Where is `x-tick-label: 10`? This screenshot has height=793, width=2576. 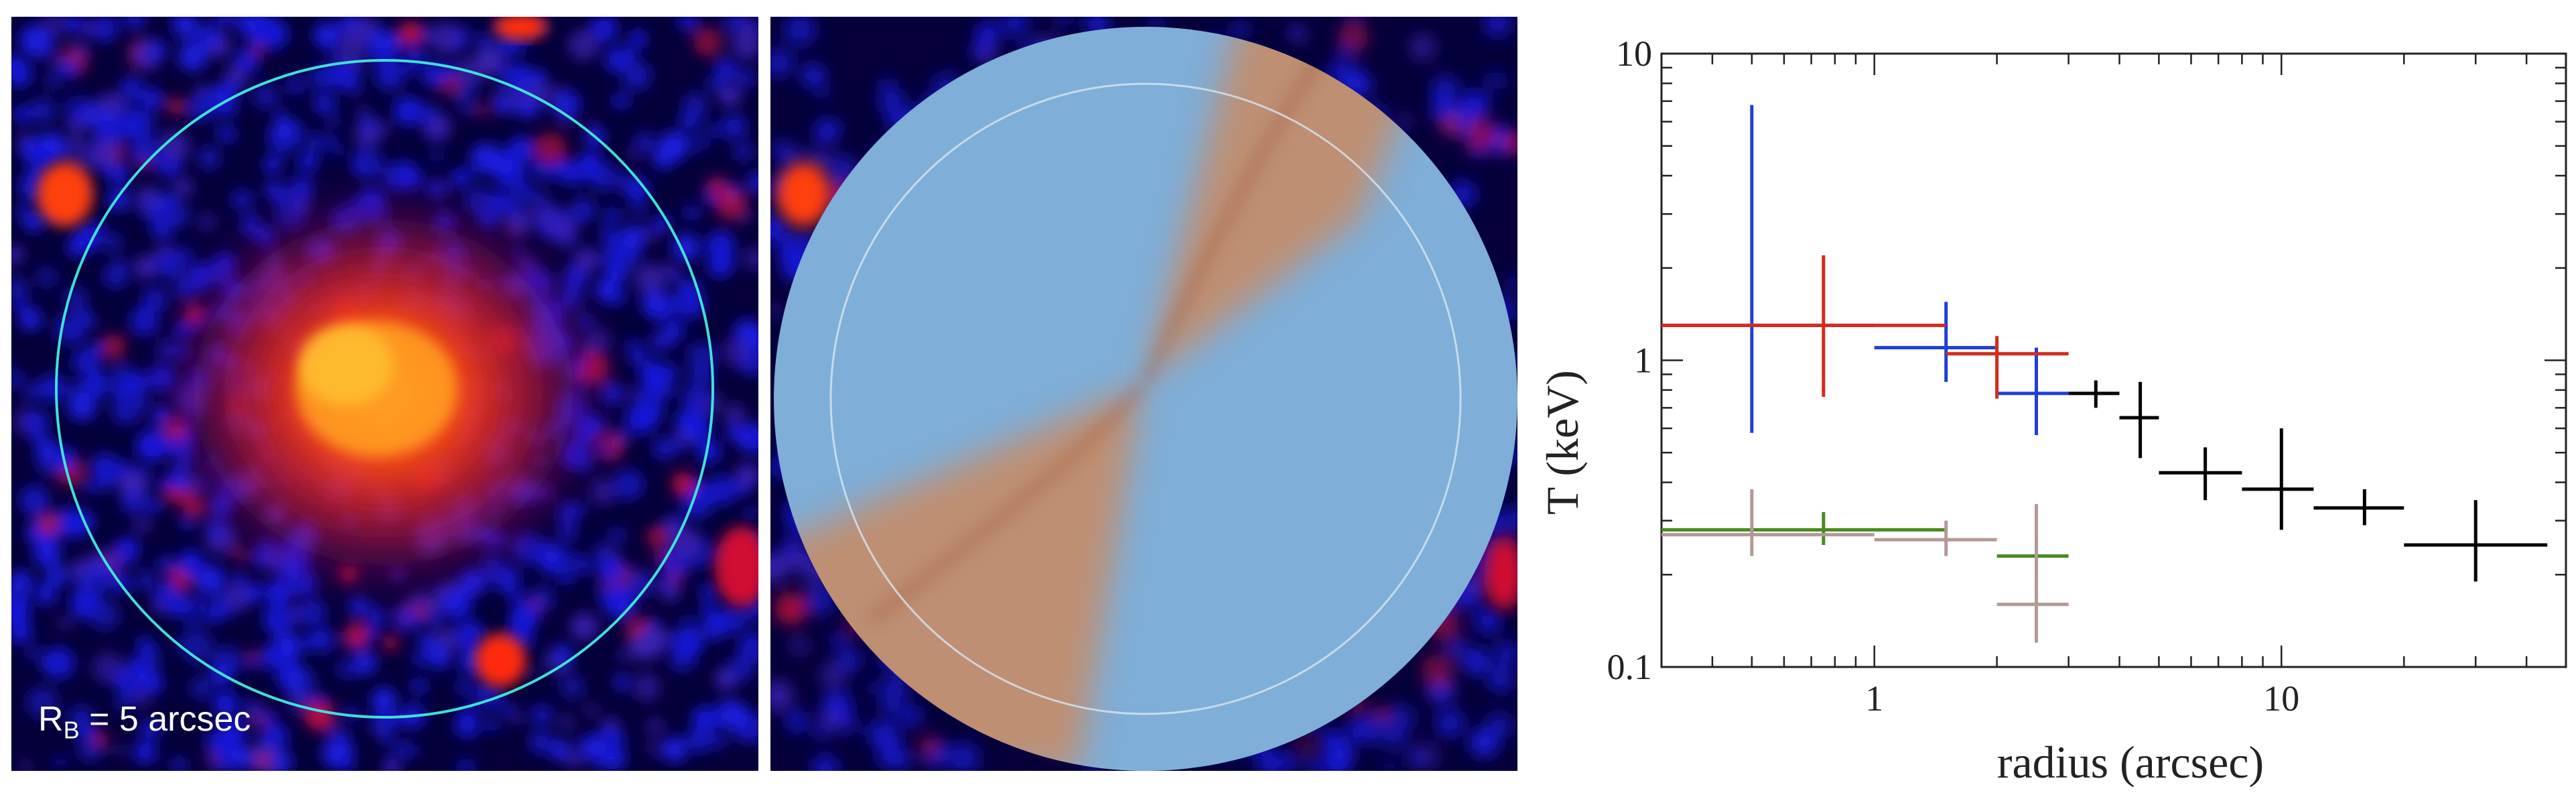 x-tick-label: 10 is located at coordinates (2281, 699).